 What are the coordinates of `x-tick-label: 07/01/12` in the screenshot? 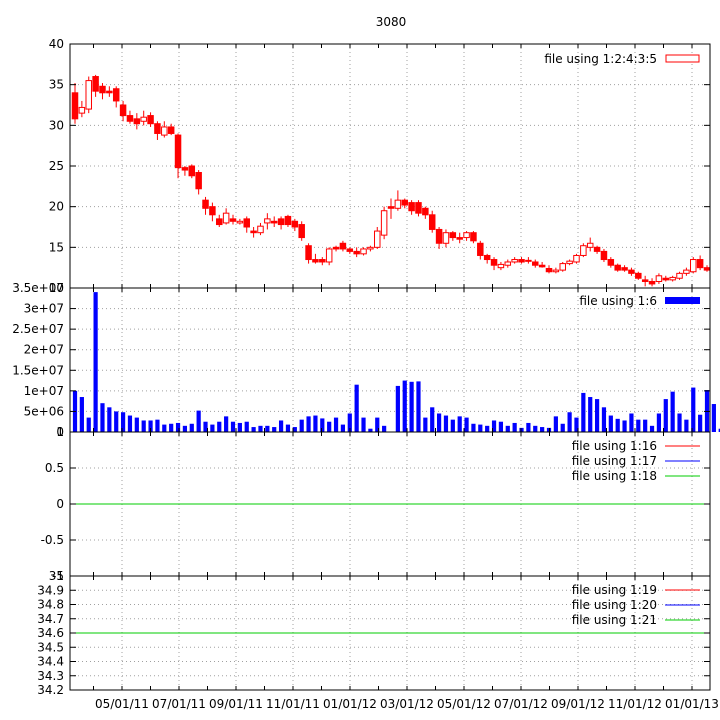 It's located at (521, 704).